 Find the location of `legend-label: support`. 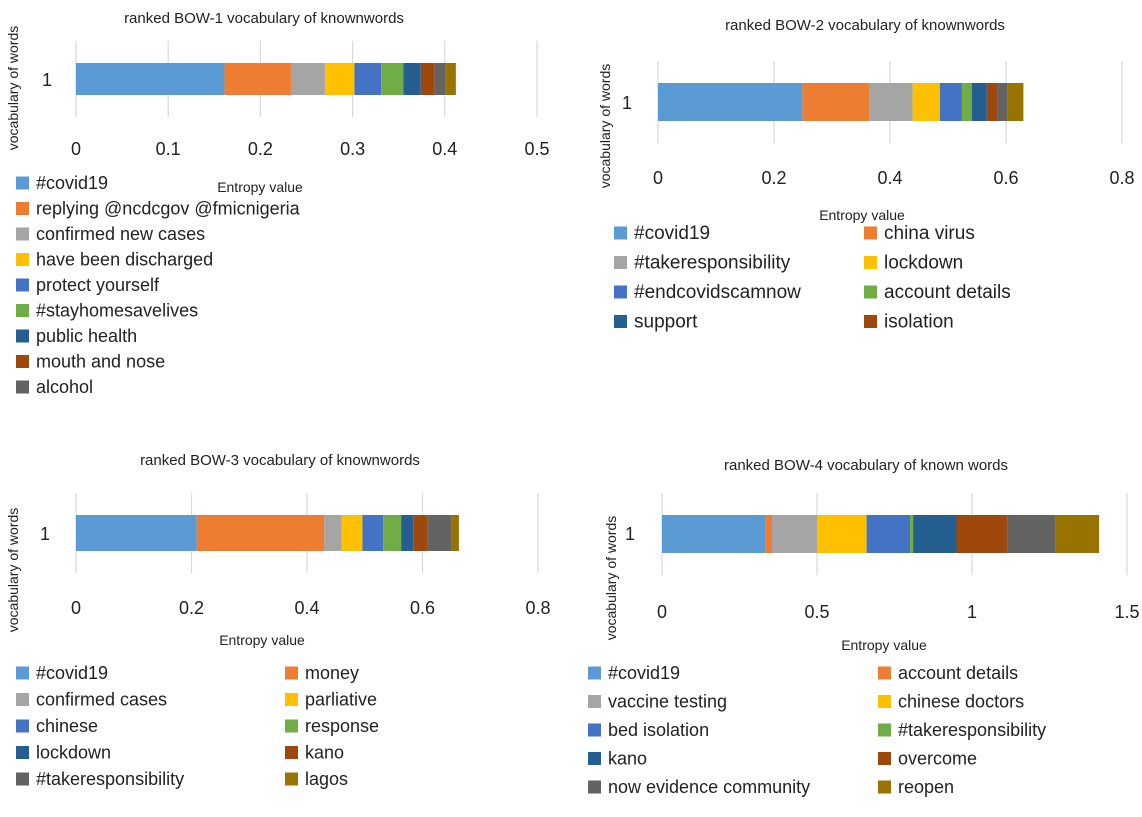

legend-label: support is located at coordinates (666, 322).